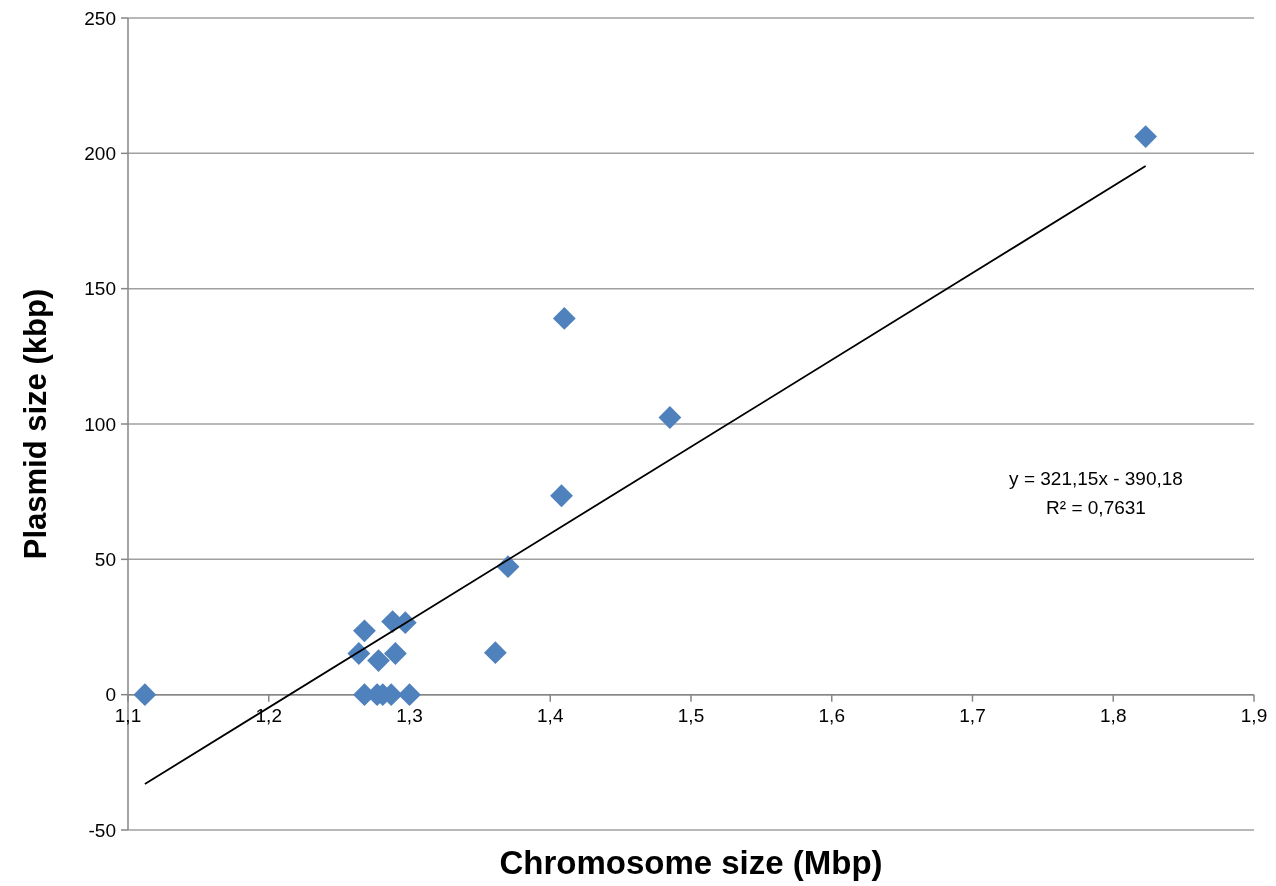 This screenshot has height=886, width=1276. Describe the element at coordinates (100, 424) in the screenshot. I see `y-tick-label: 100` at that location.